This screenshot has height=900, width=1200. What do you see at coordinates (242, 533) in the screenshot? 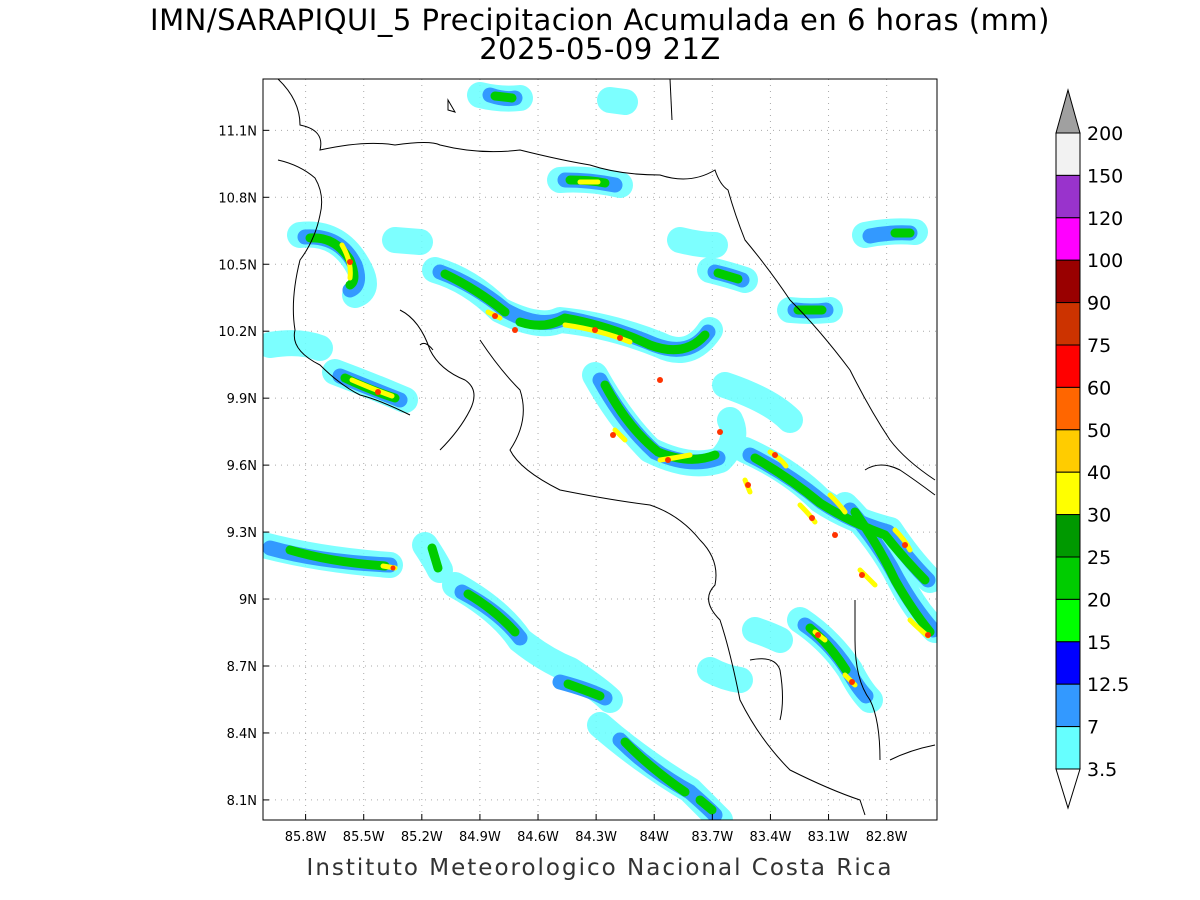
I see `y-tick-label: 9.3N` at bounding box center [242, 533].